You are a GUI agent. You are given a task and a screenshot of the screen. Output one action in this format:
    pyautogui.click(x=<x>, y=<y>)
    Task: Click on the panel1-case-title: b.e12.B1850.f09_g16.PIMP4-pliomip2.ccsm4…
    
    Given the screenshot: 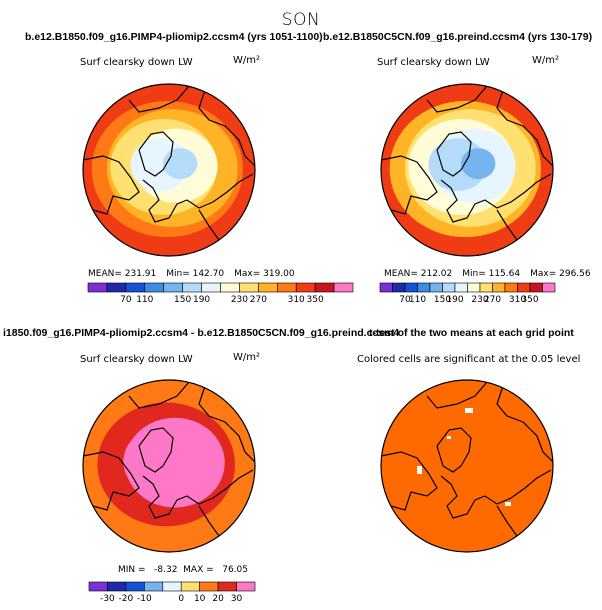 What is the action you would take?
    pyautogui.click(x=174, y=37)
    